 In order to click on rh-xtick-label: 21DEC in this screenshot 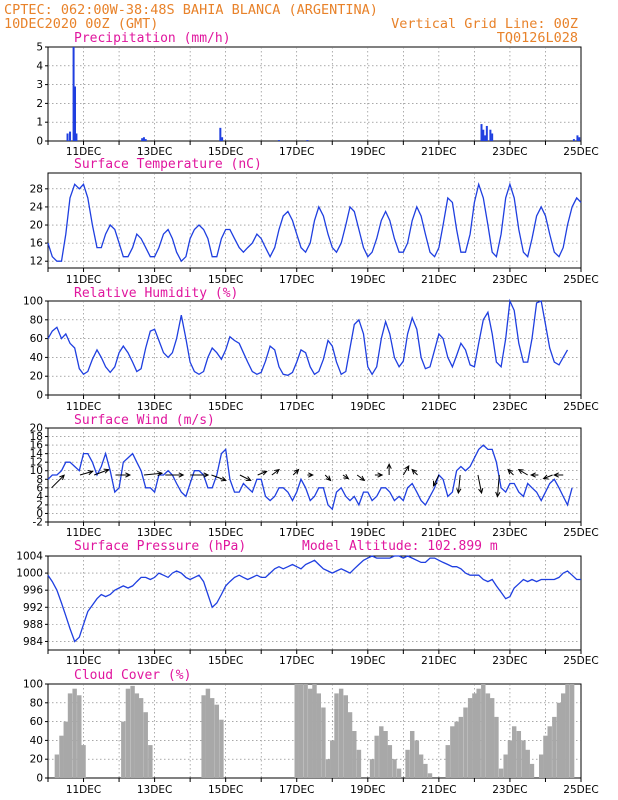, I will do `click(438, 407)`.